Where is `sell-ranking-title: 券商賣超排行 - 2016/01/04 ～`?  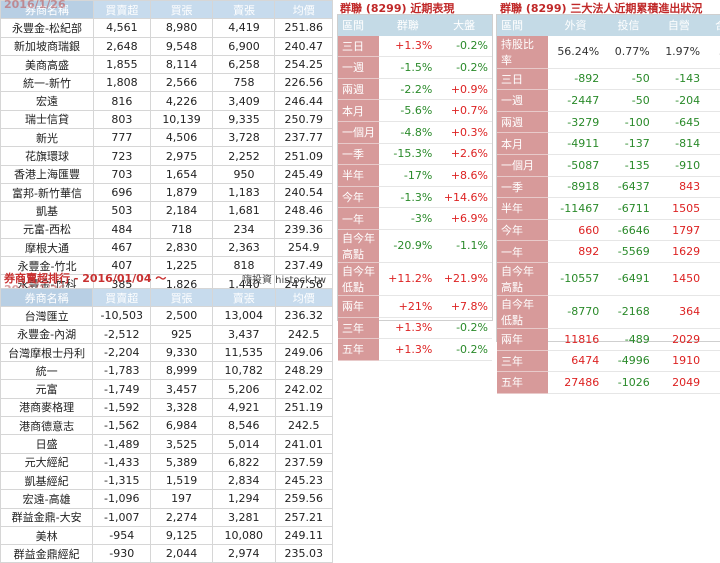 sell-ranking-title: 券商賣超排行 - 2016/01/04 ～ is located at coordinates (85, 278).